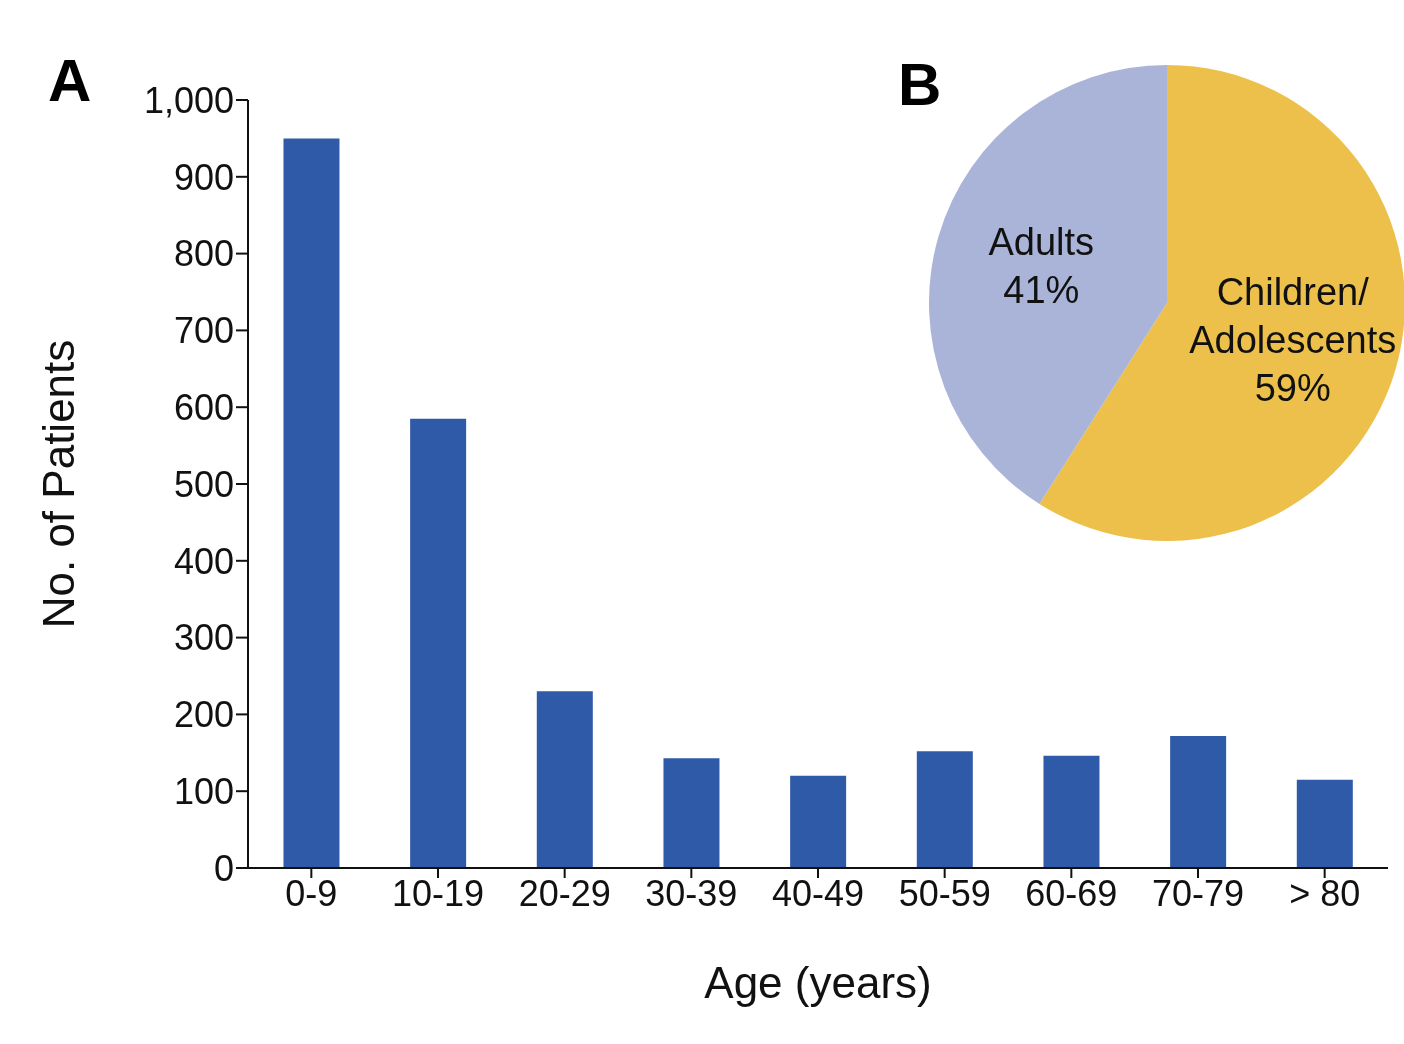 The height and width of the screenshot is (1044, 1404). Describe the element at coordinates (203, 561) in the screenshot. I see `y-tick-label: 400` at that location.